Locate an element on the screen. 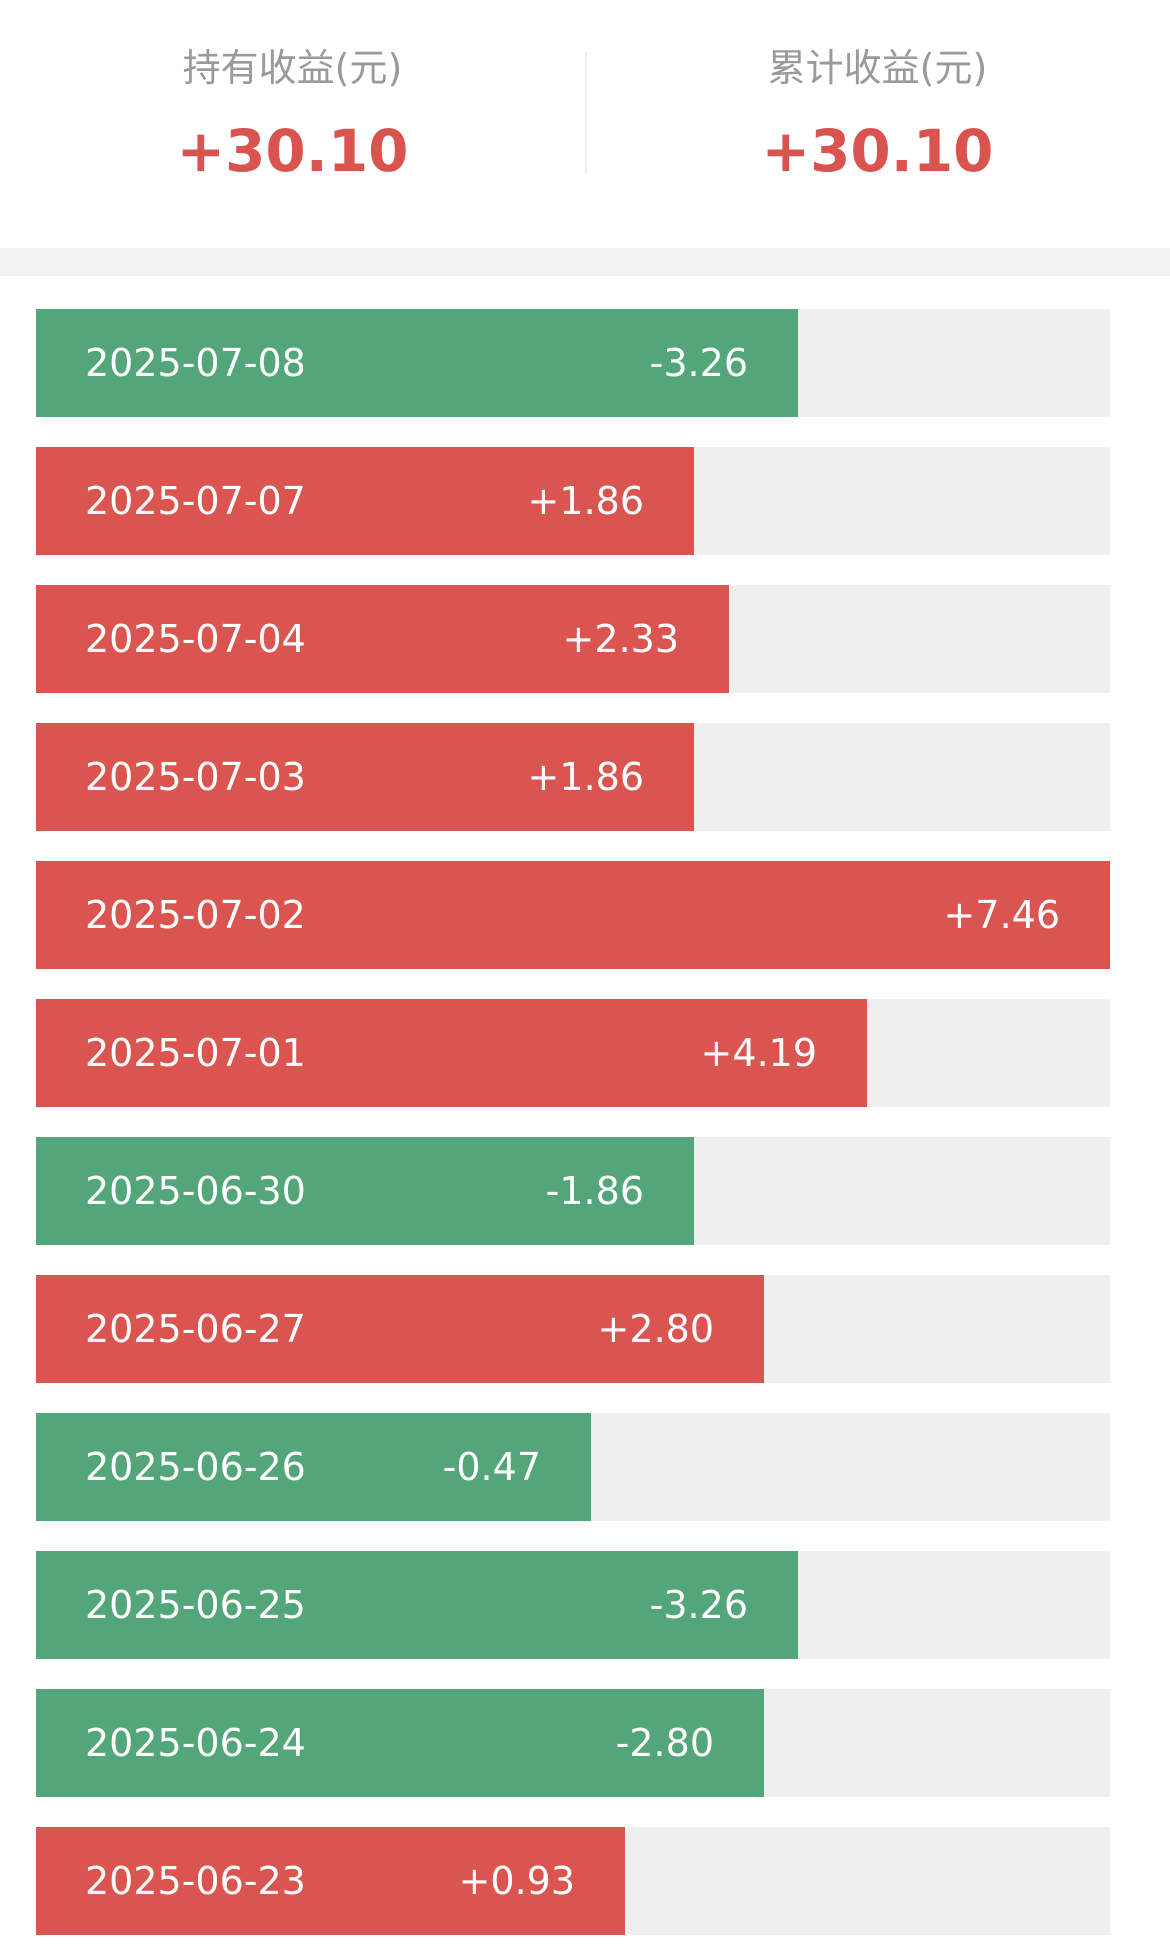 The image size is (1170, 1953). daily-return-date: 2025-07-02 is located at coordinates (195, 915).